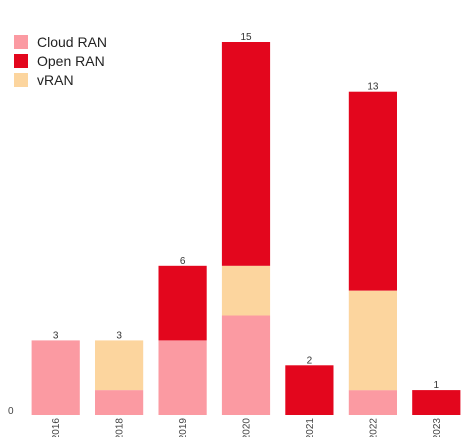  I want to click on x-tick-label-2022: 2022, so click(373, 427).